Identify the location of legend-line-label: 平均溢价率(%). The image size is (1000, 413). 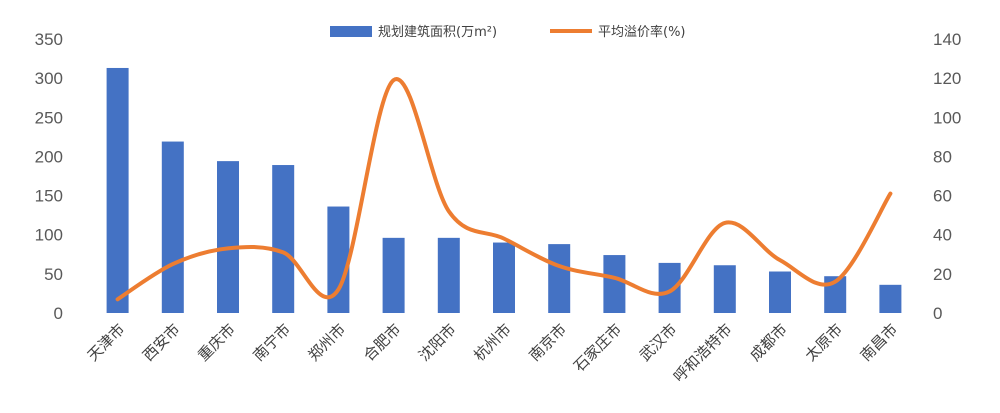
(642, 32).